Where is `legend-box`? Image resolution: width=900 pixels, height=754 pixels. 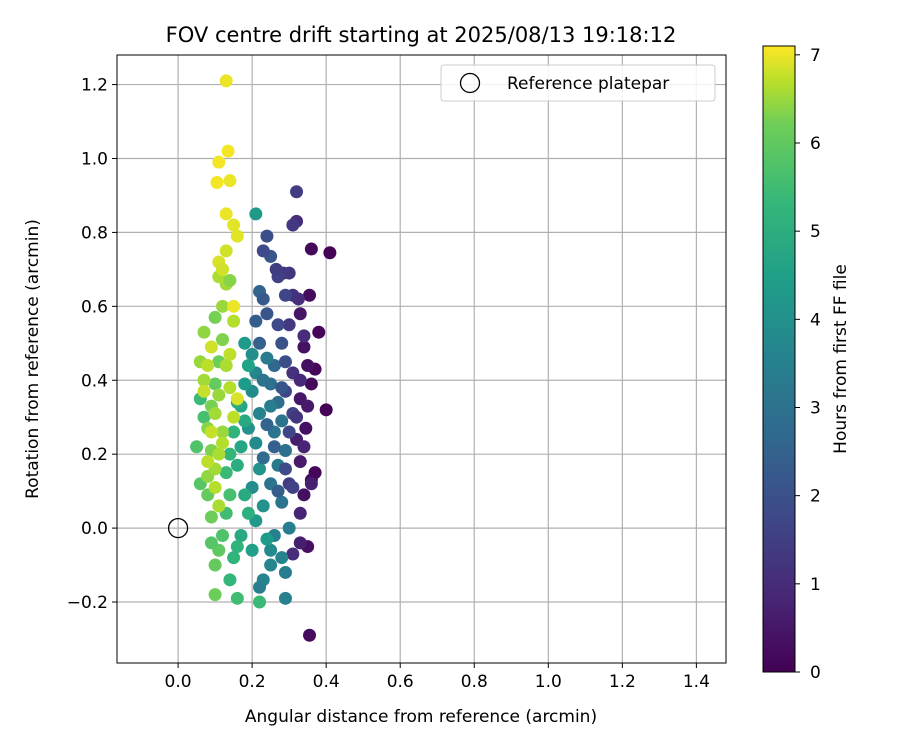 legend-box is located at coordinates (578, 83).